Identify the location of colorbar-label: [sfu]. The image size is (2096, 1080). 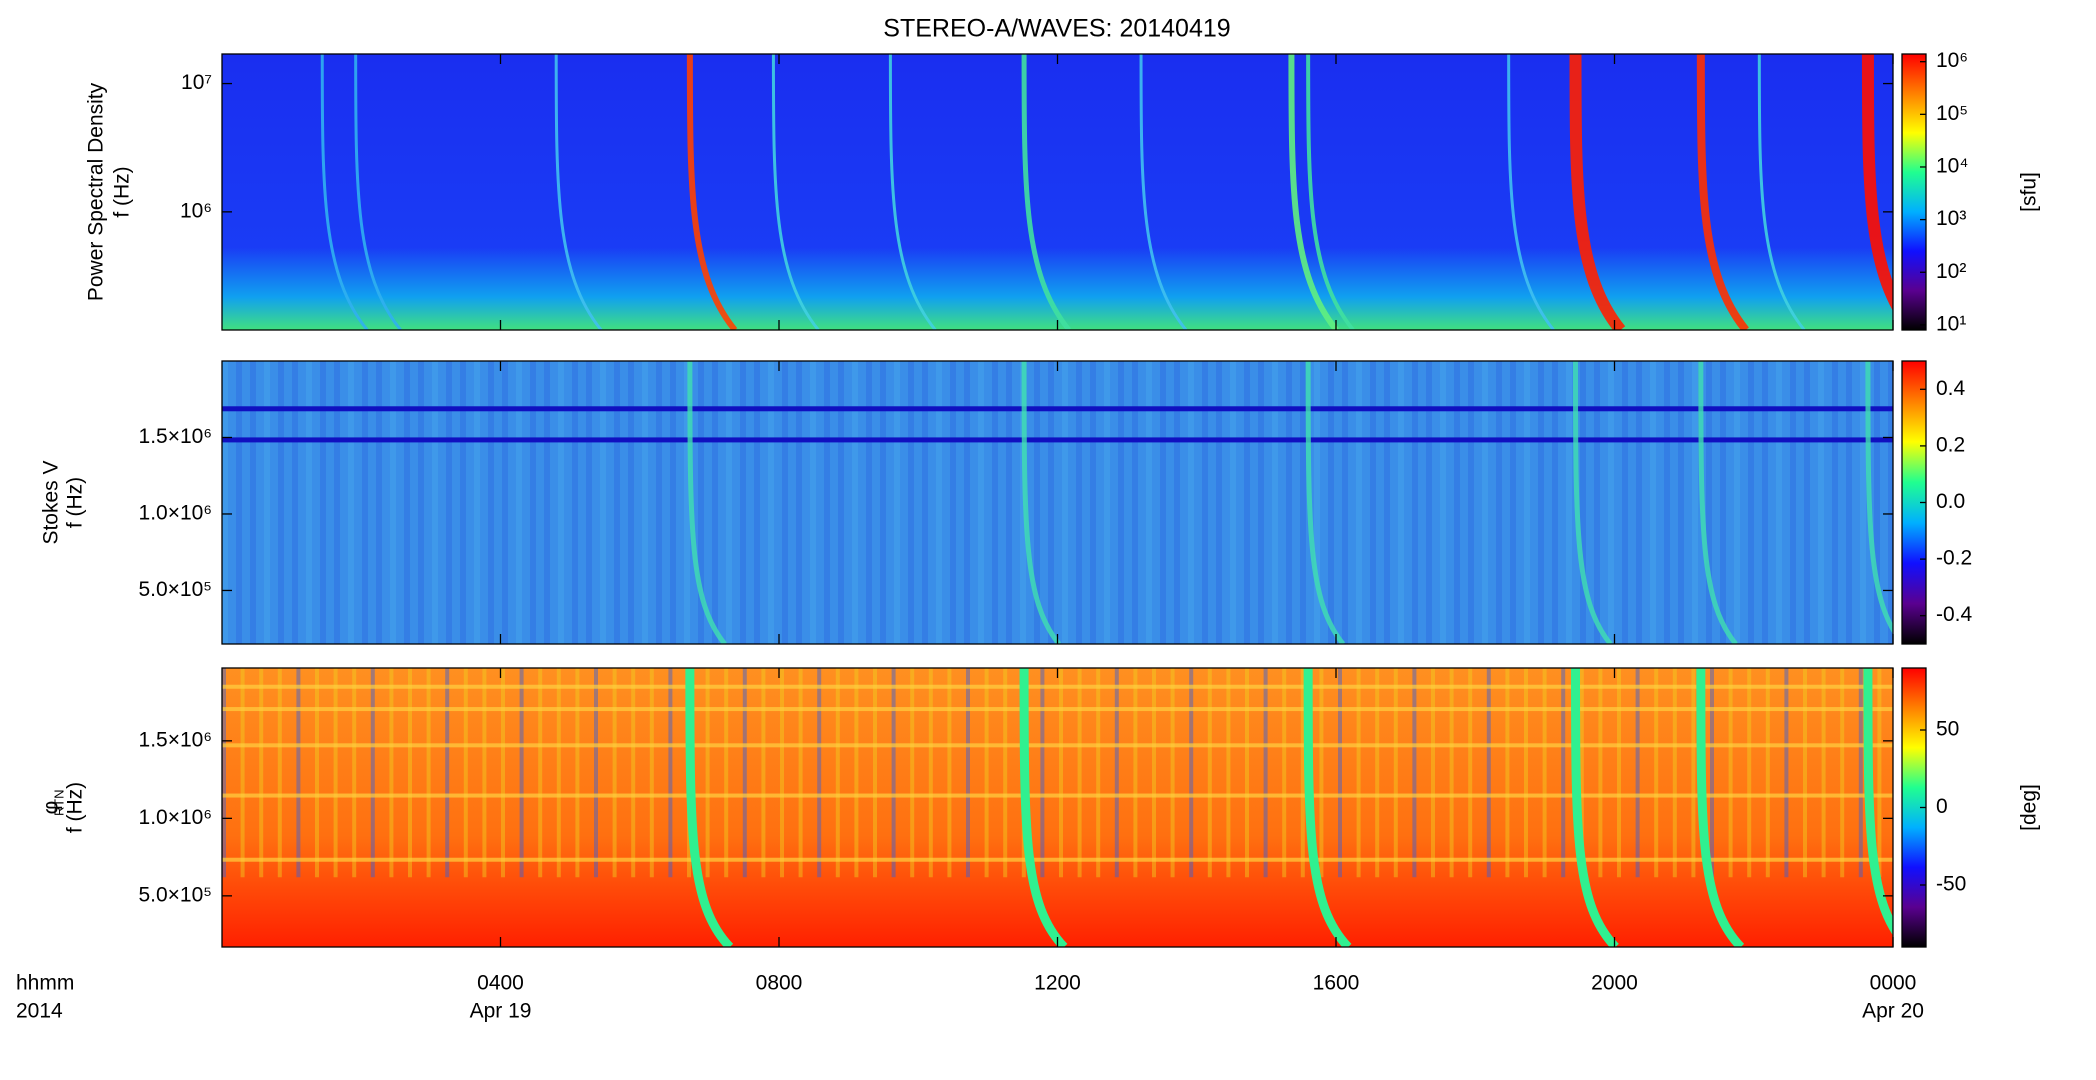
(2029, 192).